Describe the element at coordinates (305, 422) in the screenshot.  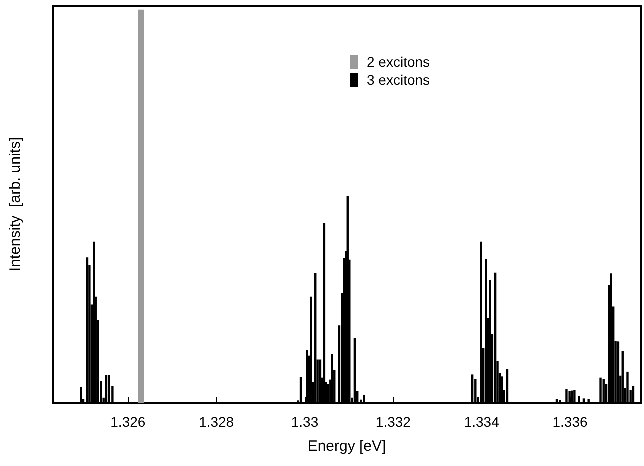
I see `x-tick-label: 1.33` at that location.